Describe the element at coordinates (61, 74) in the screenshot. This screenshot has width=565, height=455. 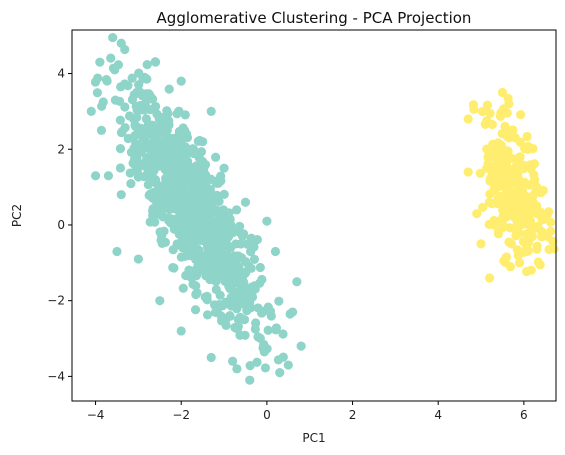
I see `y-tick-label: 4` at that location.